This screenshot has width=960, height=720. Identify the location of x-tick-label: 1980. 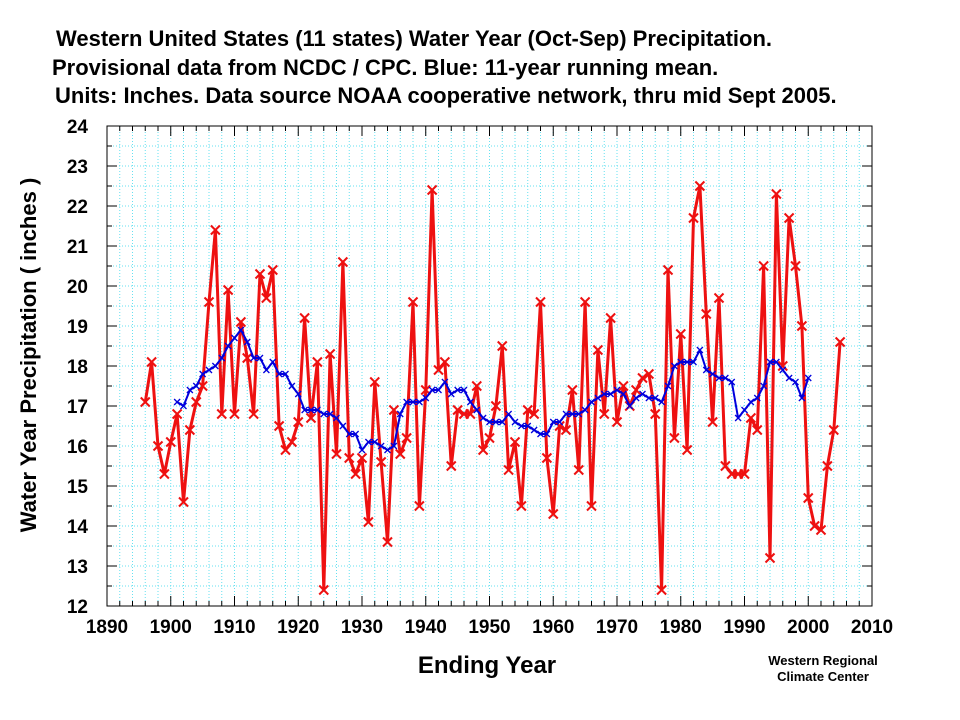
(681, 627).